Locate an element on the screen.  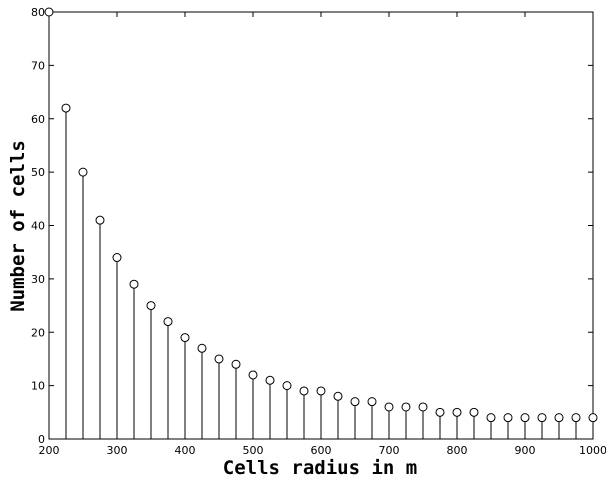
y-tick-label: 40 is located at coordinates (38, 226).